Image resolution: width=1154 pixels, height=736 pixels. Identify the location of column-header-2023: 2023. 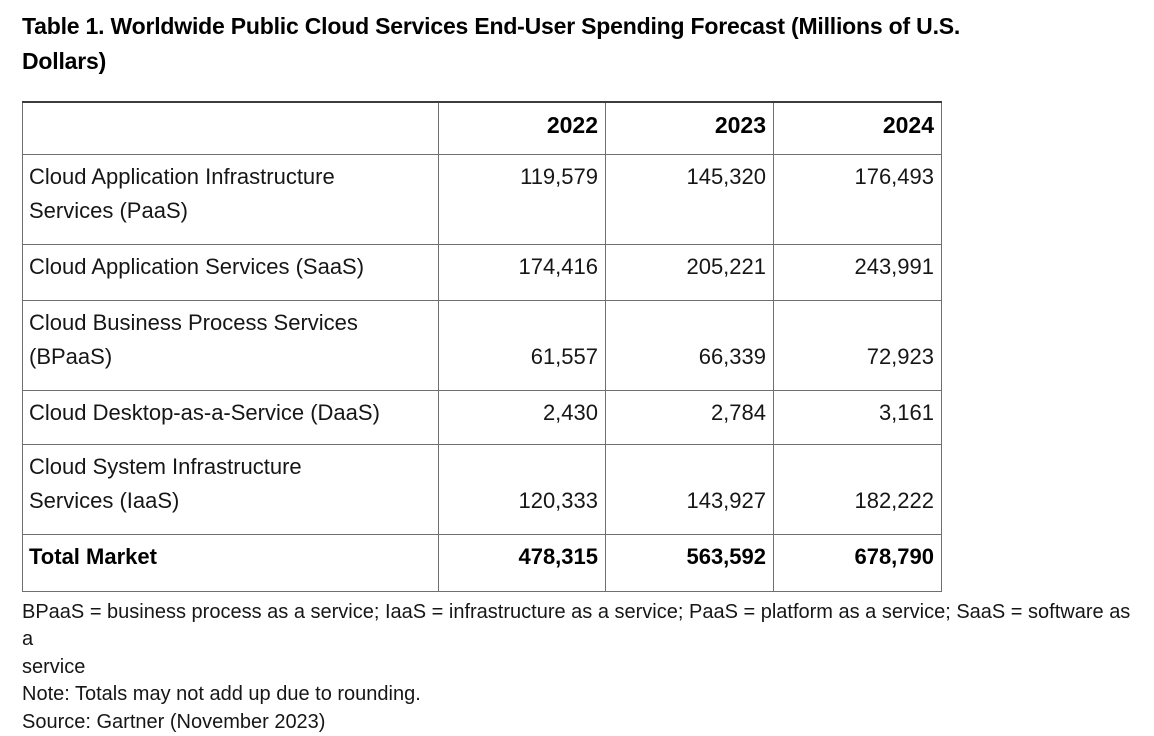
(690, 128).